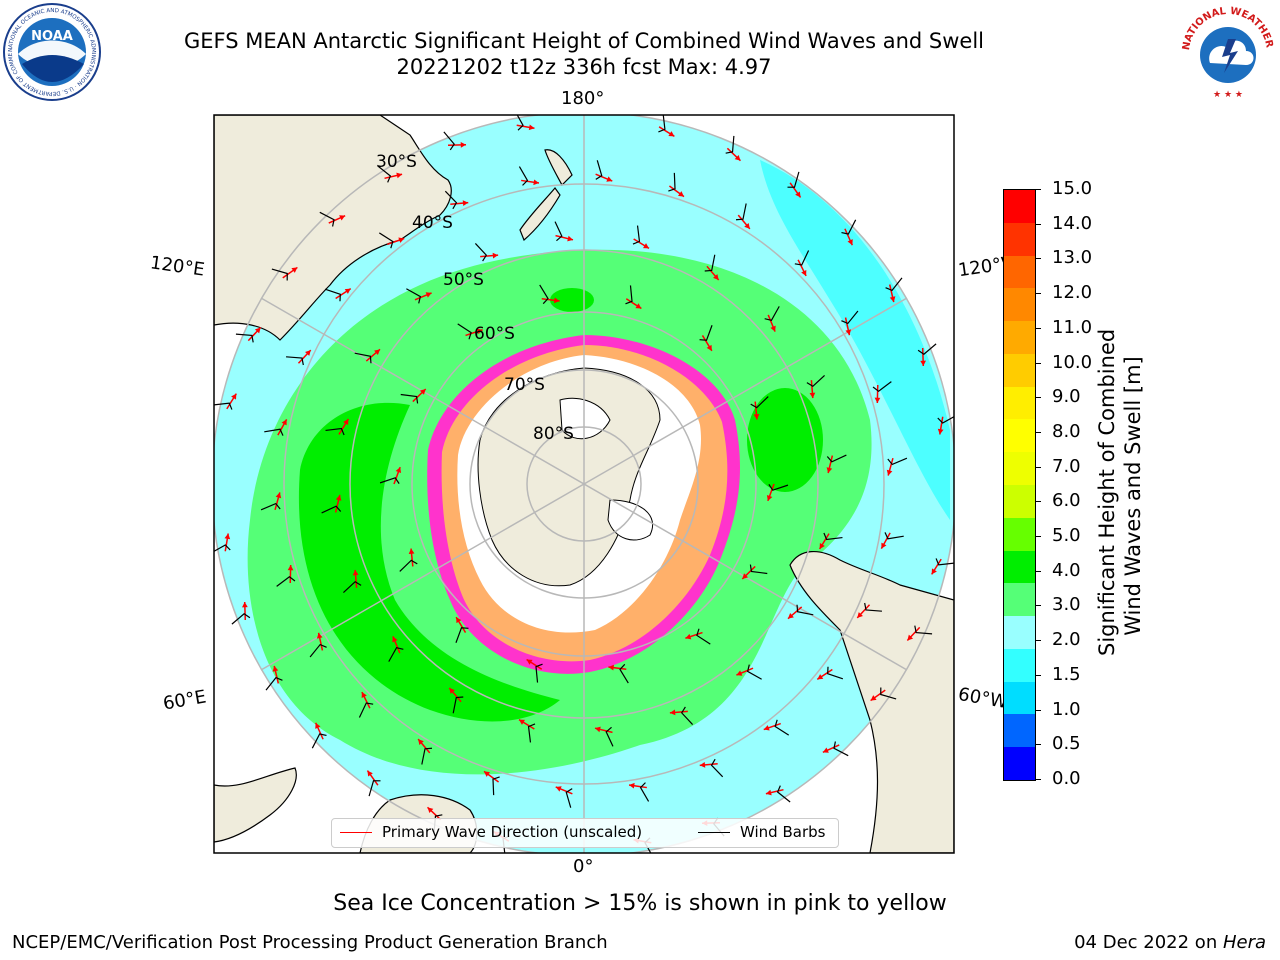 The height and width of the screenshot is (960, 1280). What do you see at coordinates (871, 702) in the screenshot?
I see `south-america-land` at bounding box center [871, 702].